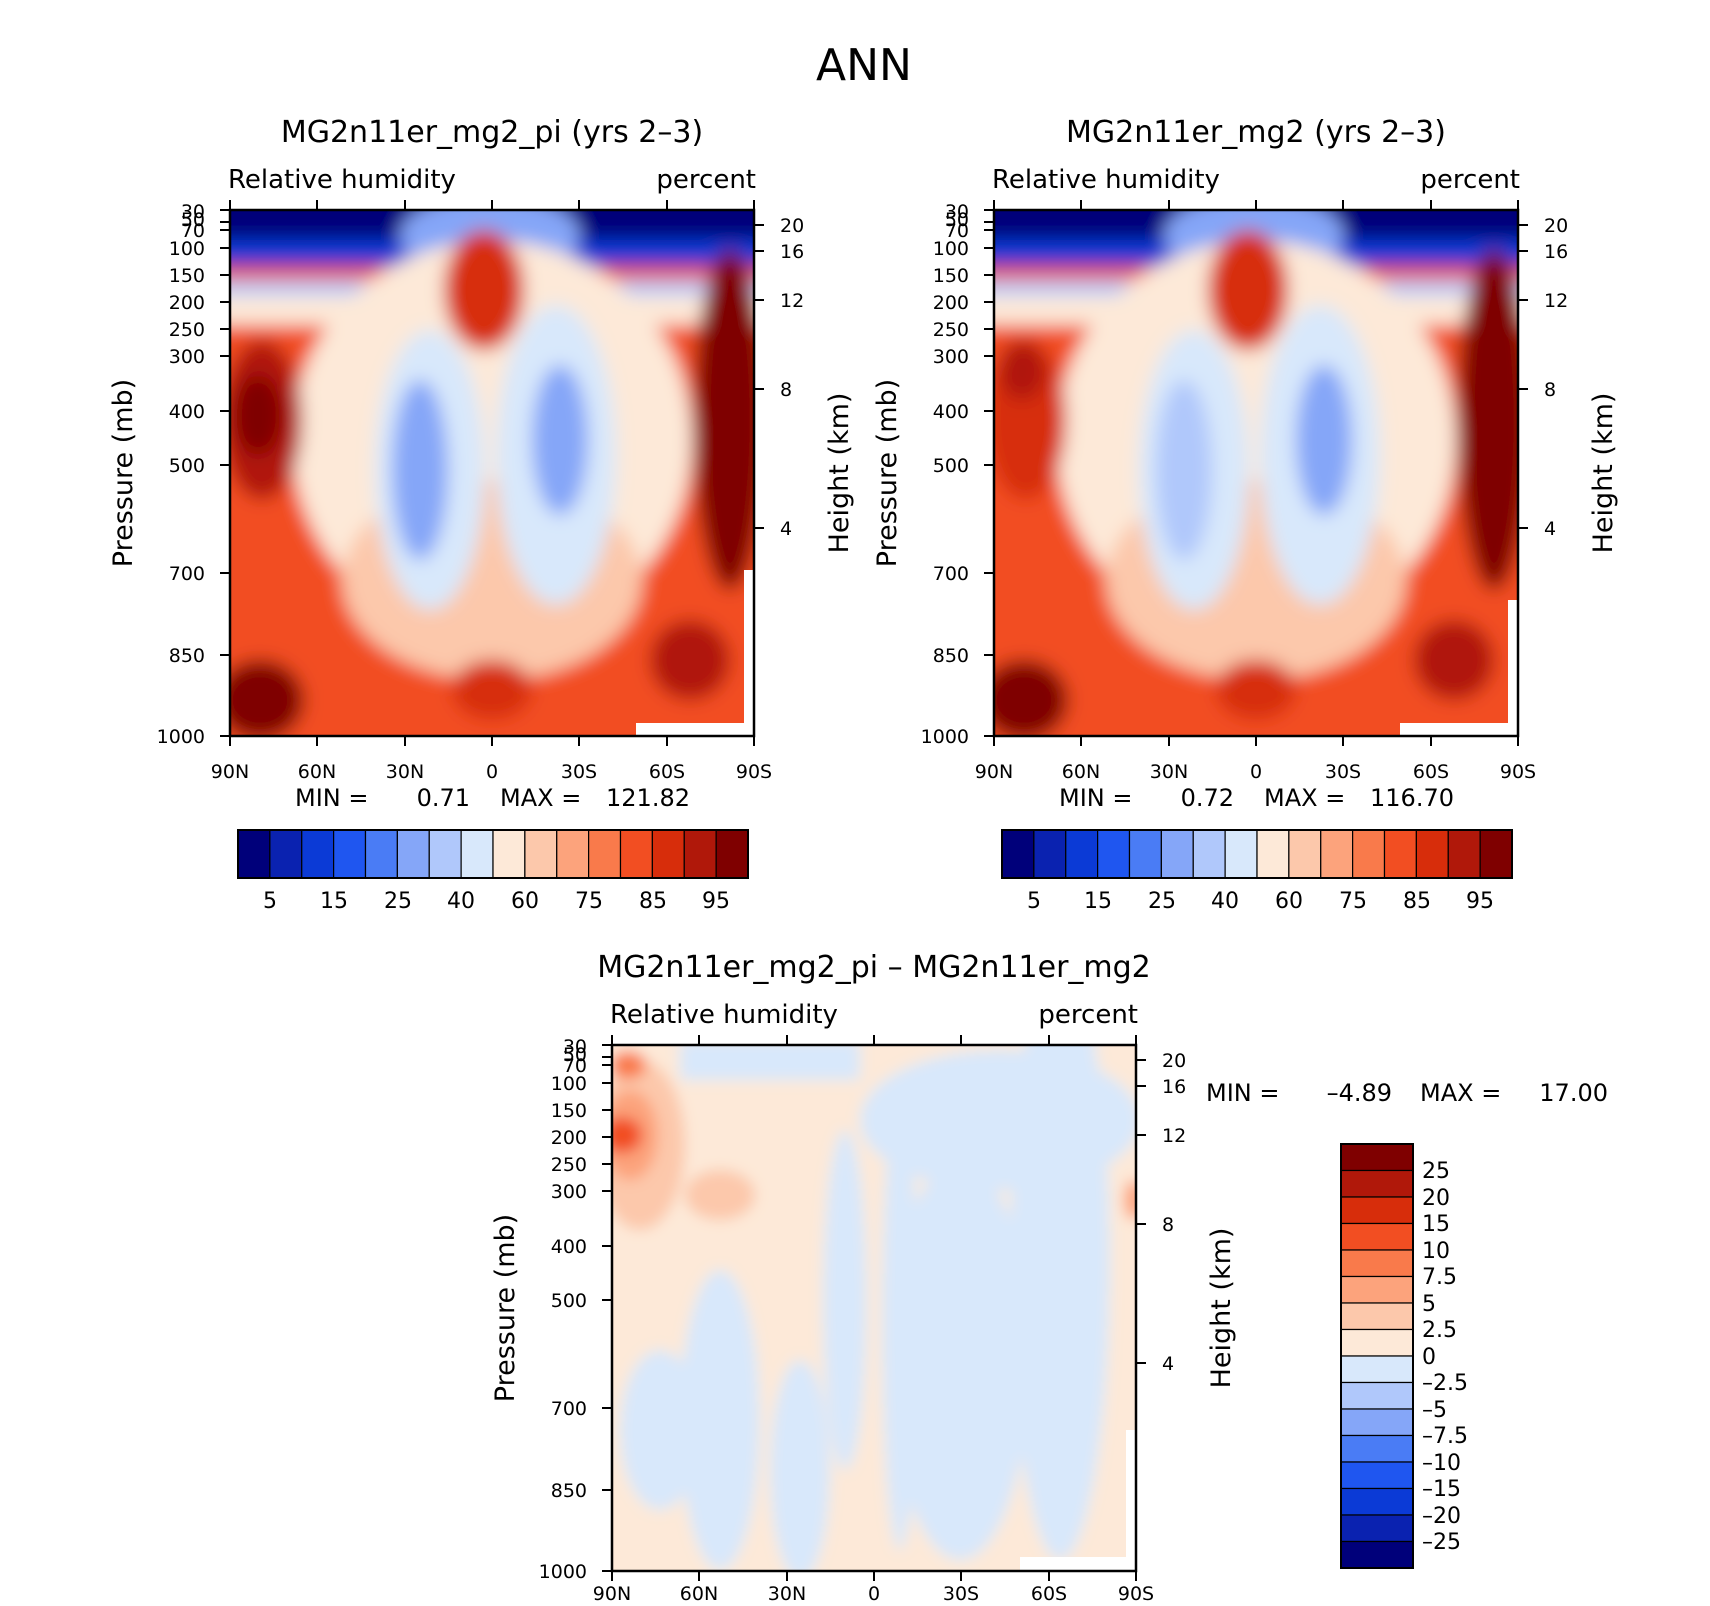 The width and height of the screenshot is (1710, 1606). I want to click on pressure-tick-label: 250, so click(187, 330).